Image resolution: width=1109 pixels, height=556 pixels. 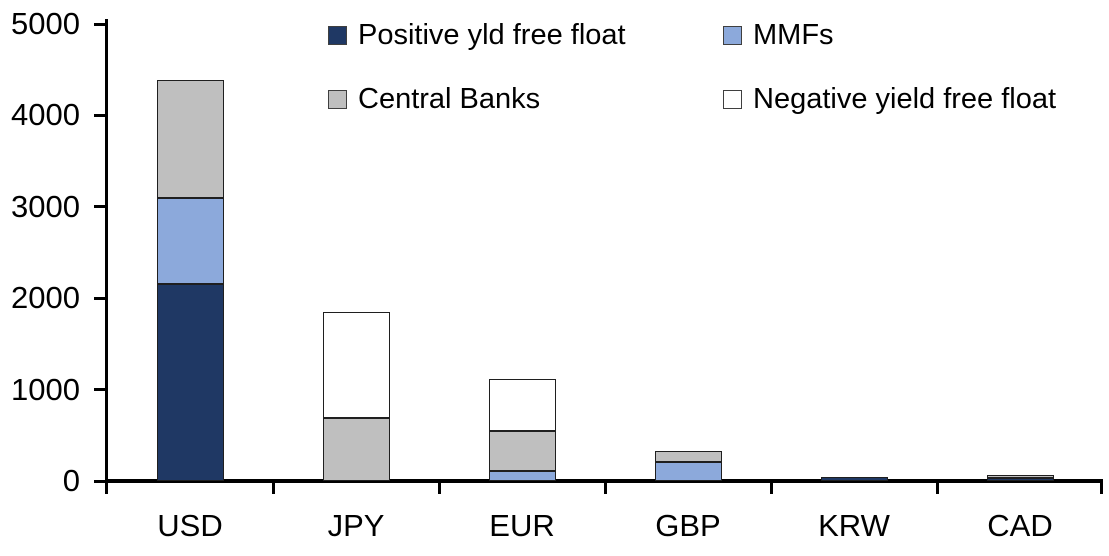 I want to click on legend-item-mmfs: MMFs, so click(x=778, y=35).